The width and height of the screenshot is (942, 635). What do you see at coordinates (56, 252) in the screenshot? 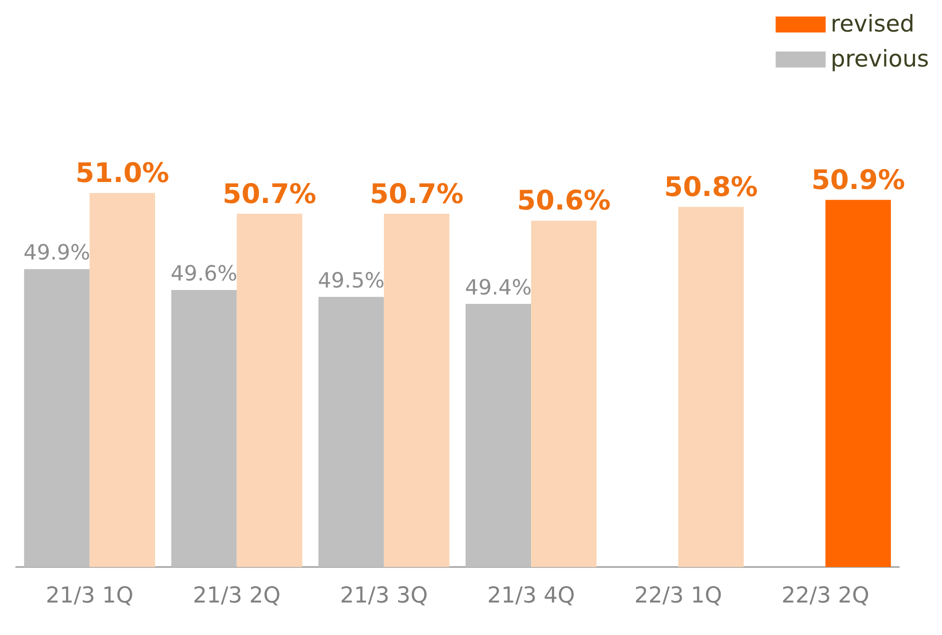
I see `data-label: 49.9%` at bounding box center [56, 252].